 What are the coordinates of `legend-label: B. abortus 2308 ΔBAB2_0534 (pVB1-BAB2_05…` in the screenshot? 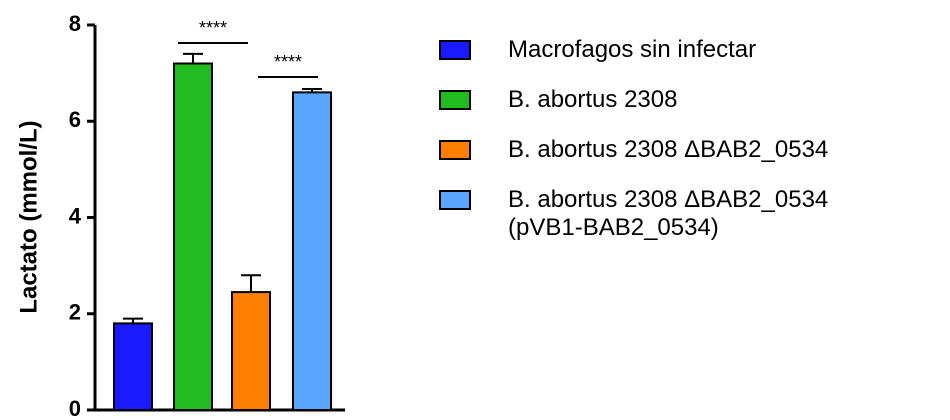 It's located at (668, 213).